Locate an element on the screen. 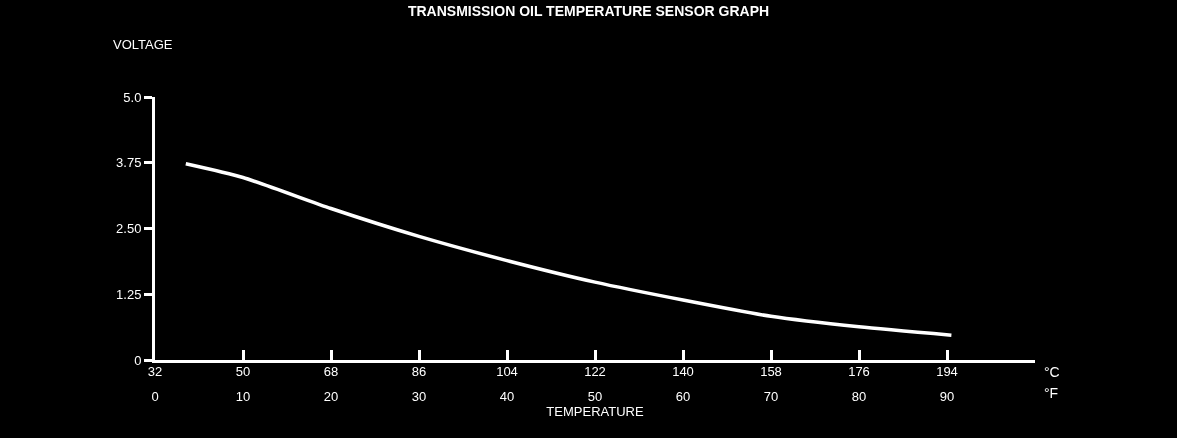 This screenshot has height=438, width=1177. x-tick-label: 40 is located at coordinates (507, 396).